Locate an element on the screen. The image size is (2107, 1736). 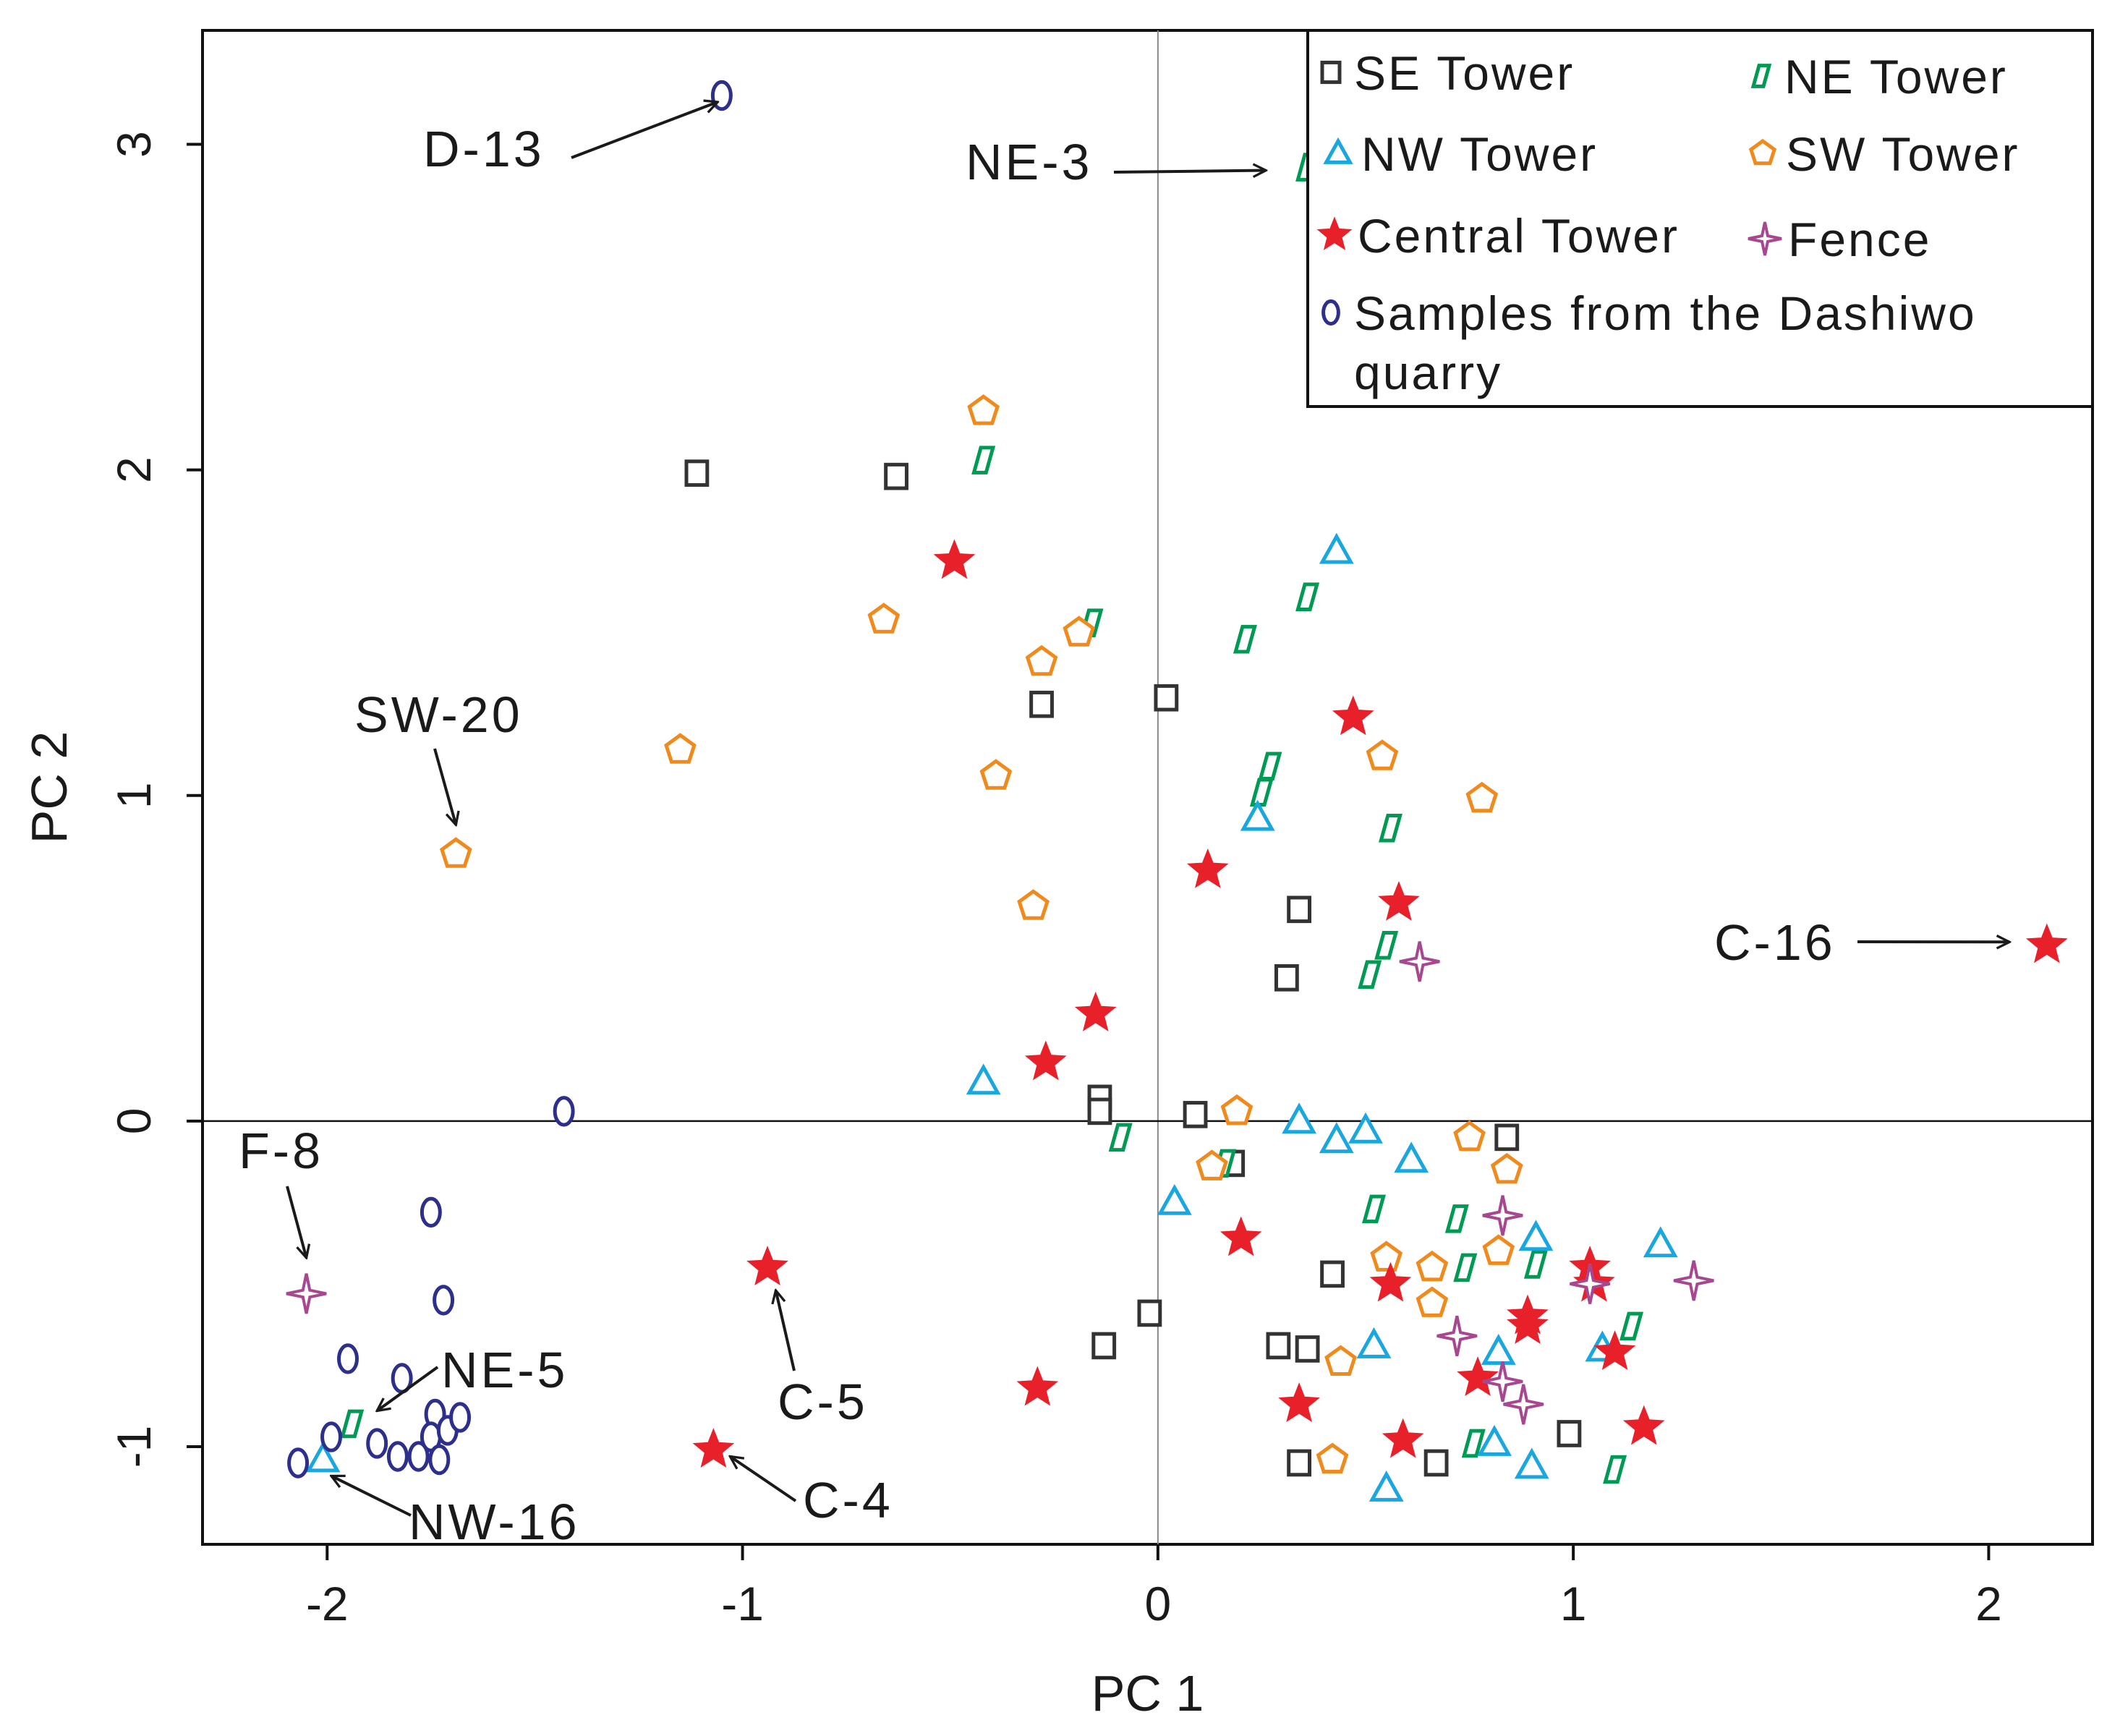
legend-box is located at coordinates (1700, 218).